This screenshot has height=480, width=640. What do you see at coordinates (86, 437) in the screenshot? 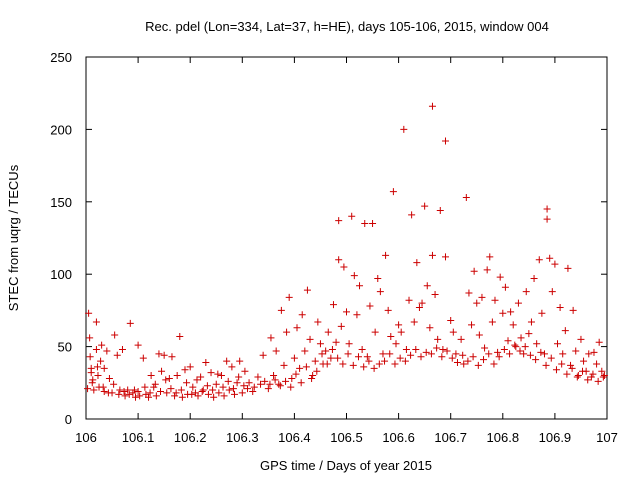
I see `x-tick-label: 106` at bounding box center [86, 437].